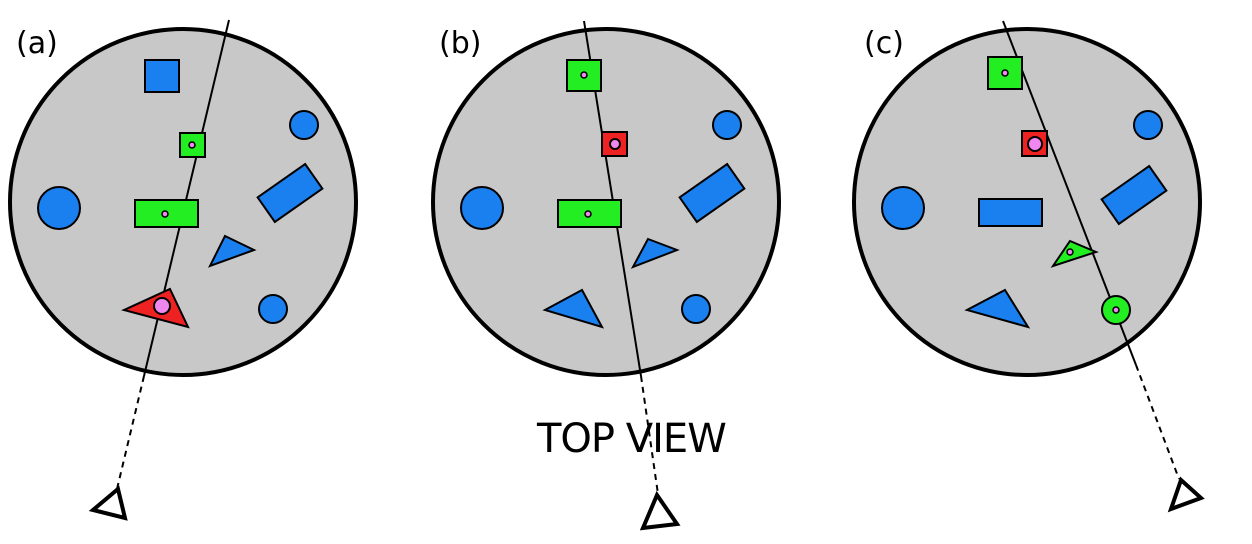 This screenshot has width=1252, height=544. Describe the element at coordinates (631, 439) in the screenshot. I see `caption: TOP VIEW` at that location.